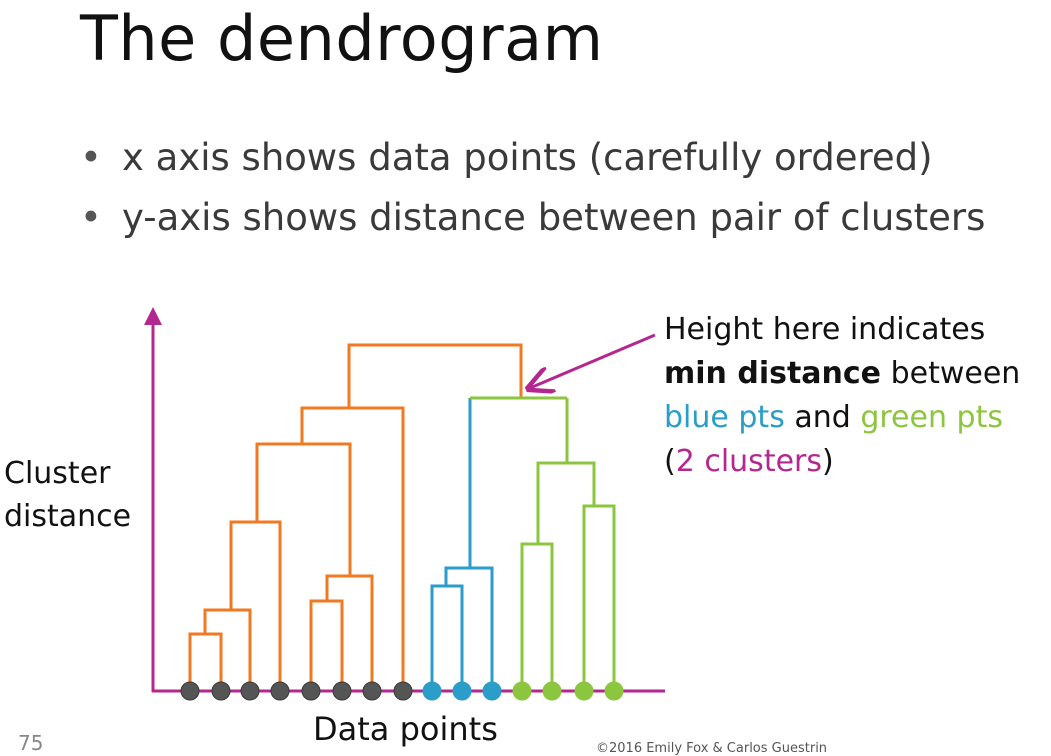  What do you see at coordinates (57, 473) in the screenshot?
I see `y-axis-label-line1: Cluster` at bounding box center [57, 473].